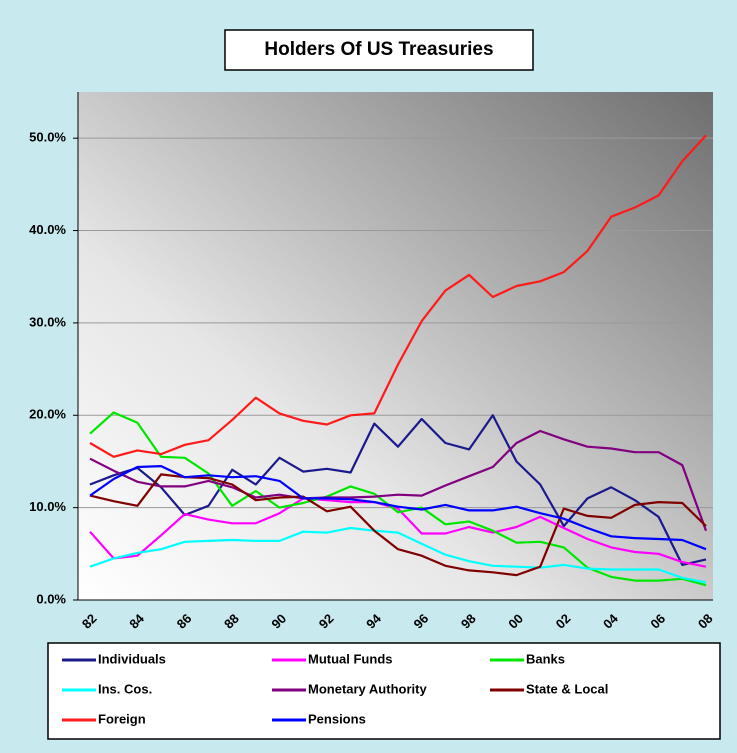 The width and height of the screenshot is (737, 753). I want to click on y-tick-label: 10.0%, so click(47, 506).